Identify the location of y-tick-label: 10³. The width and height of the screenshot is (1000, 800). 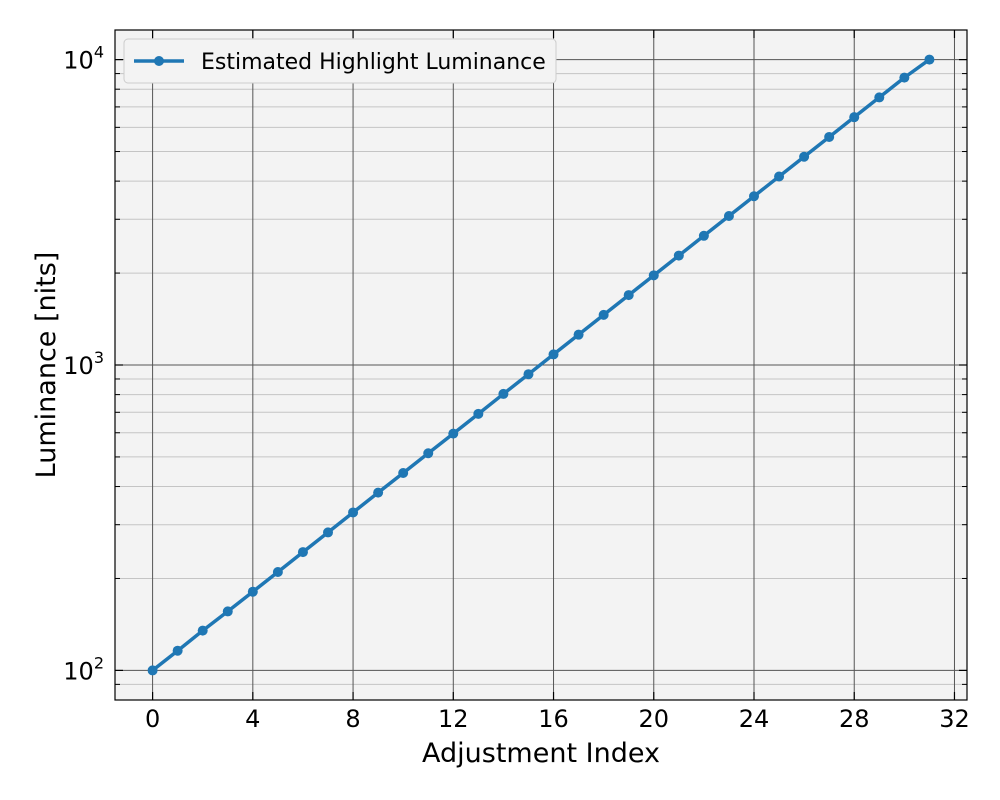
(83, 364).